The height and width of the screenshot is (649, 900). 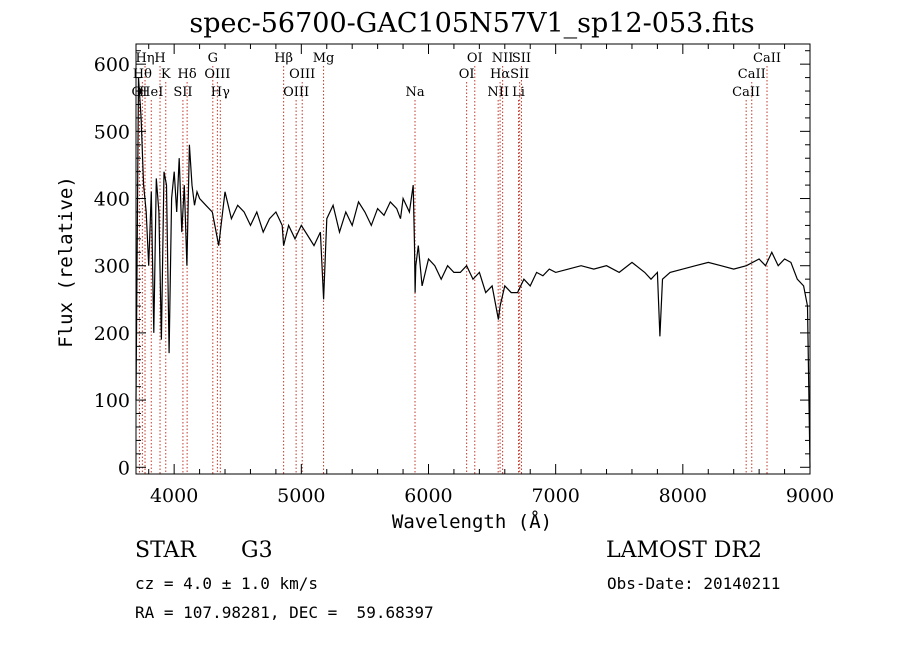 I want to click on line-label-12: OIII, so click(x=296, y=92).